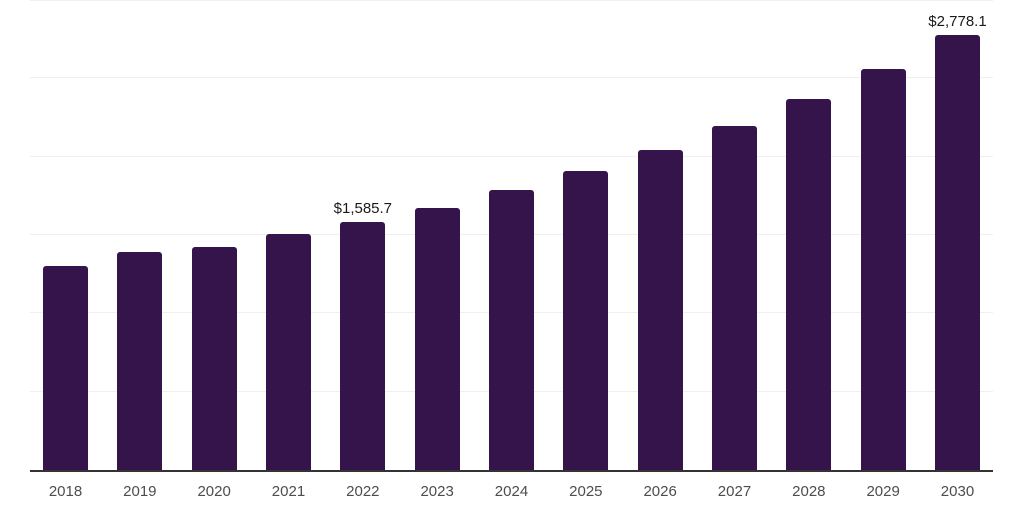 The image size is (1024, 512). I want to click on x-tick-label: 2025, so click(586, 491).